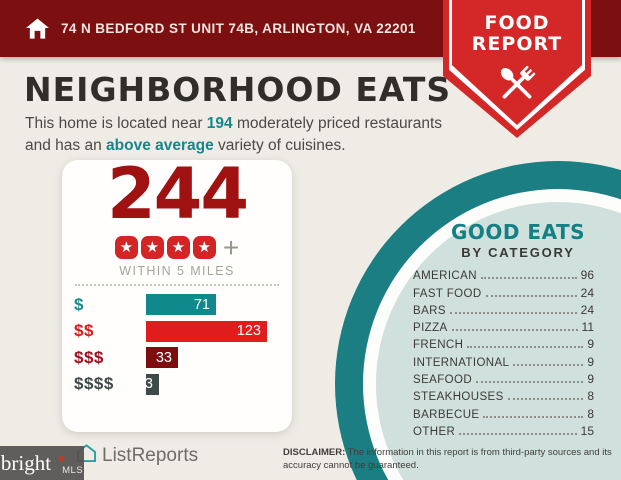 The width and height of the screenshot is (621, 480). Describe the element at coordinates (181, 304) in the screenshot. I see `bar-fill: 71` at that location.